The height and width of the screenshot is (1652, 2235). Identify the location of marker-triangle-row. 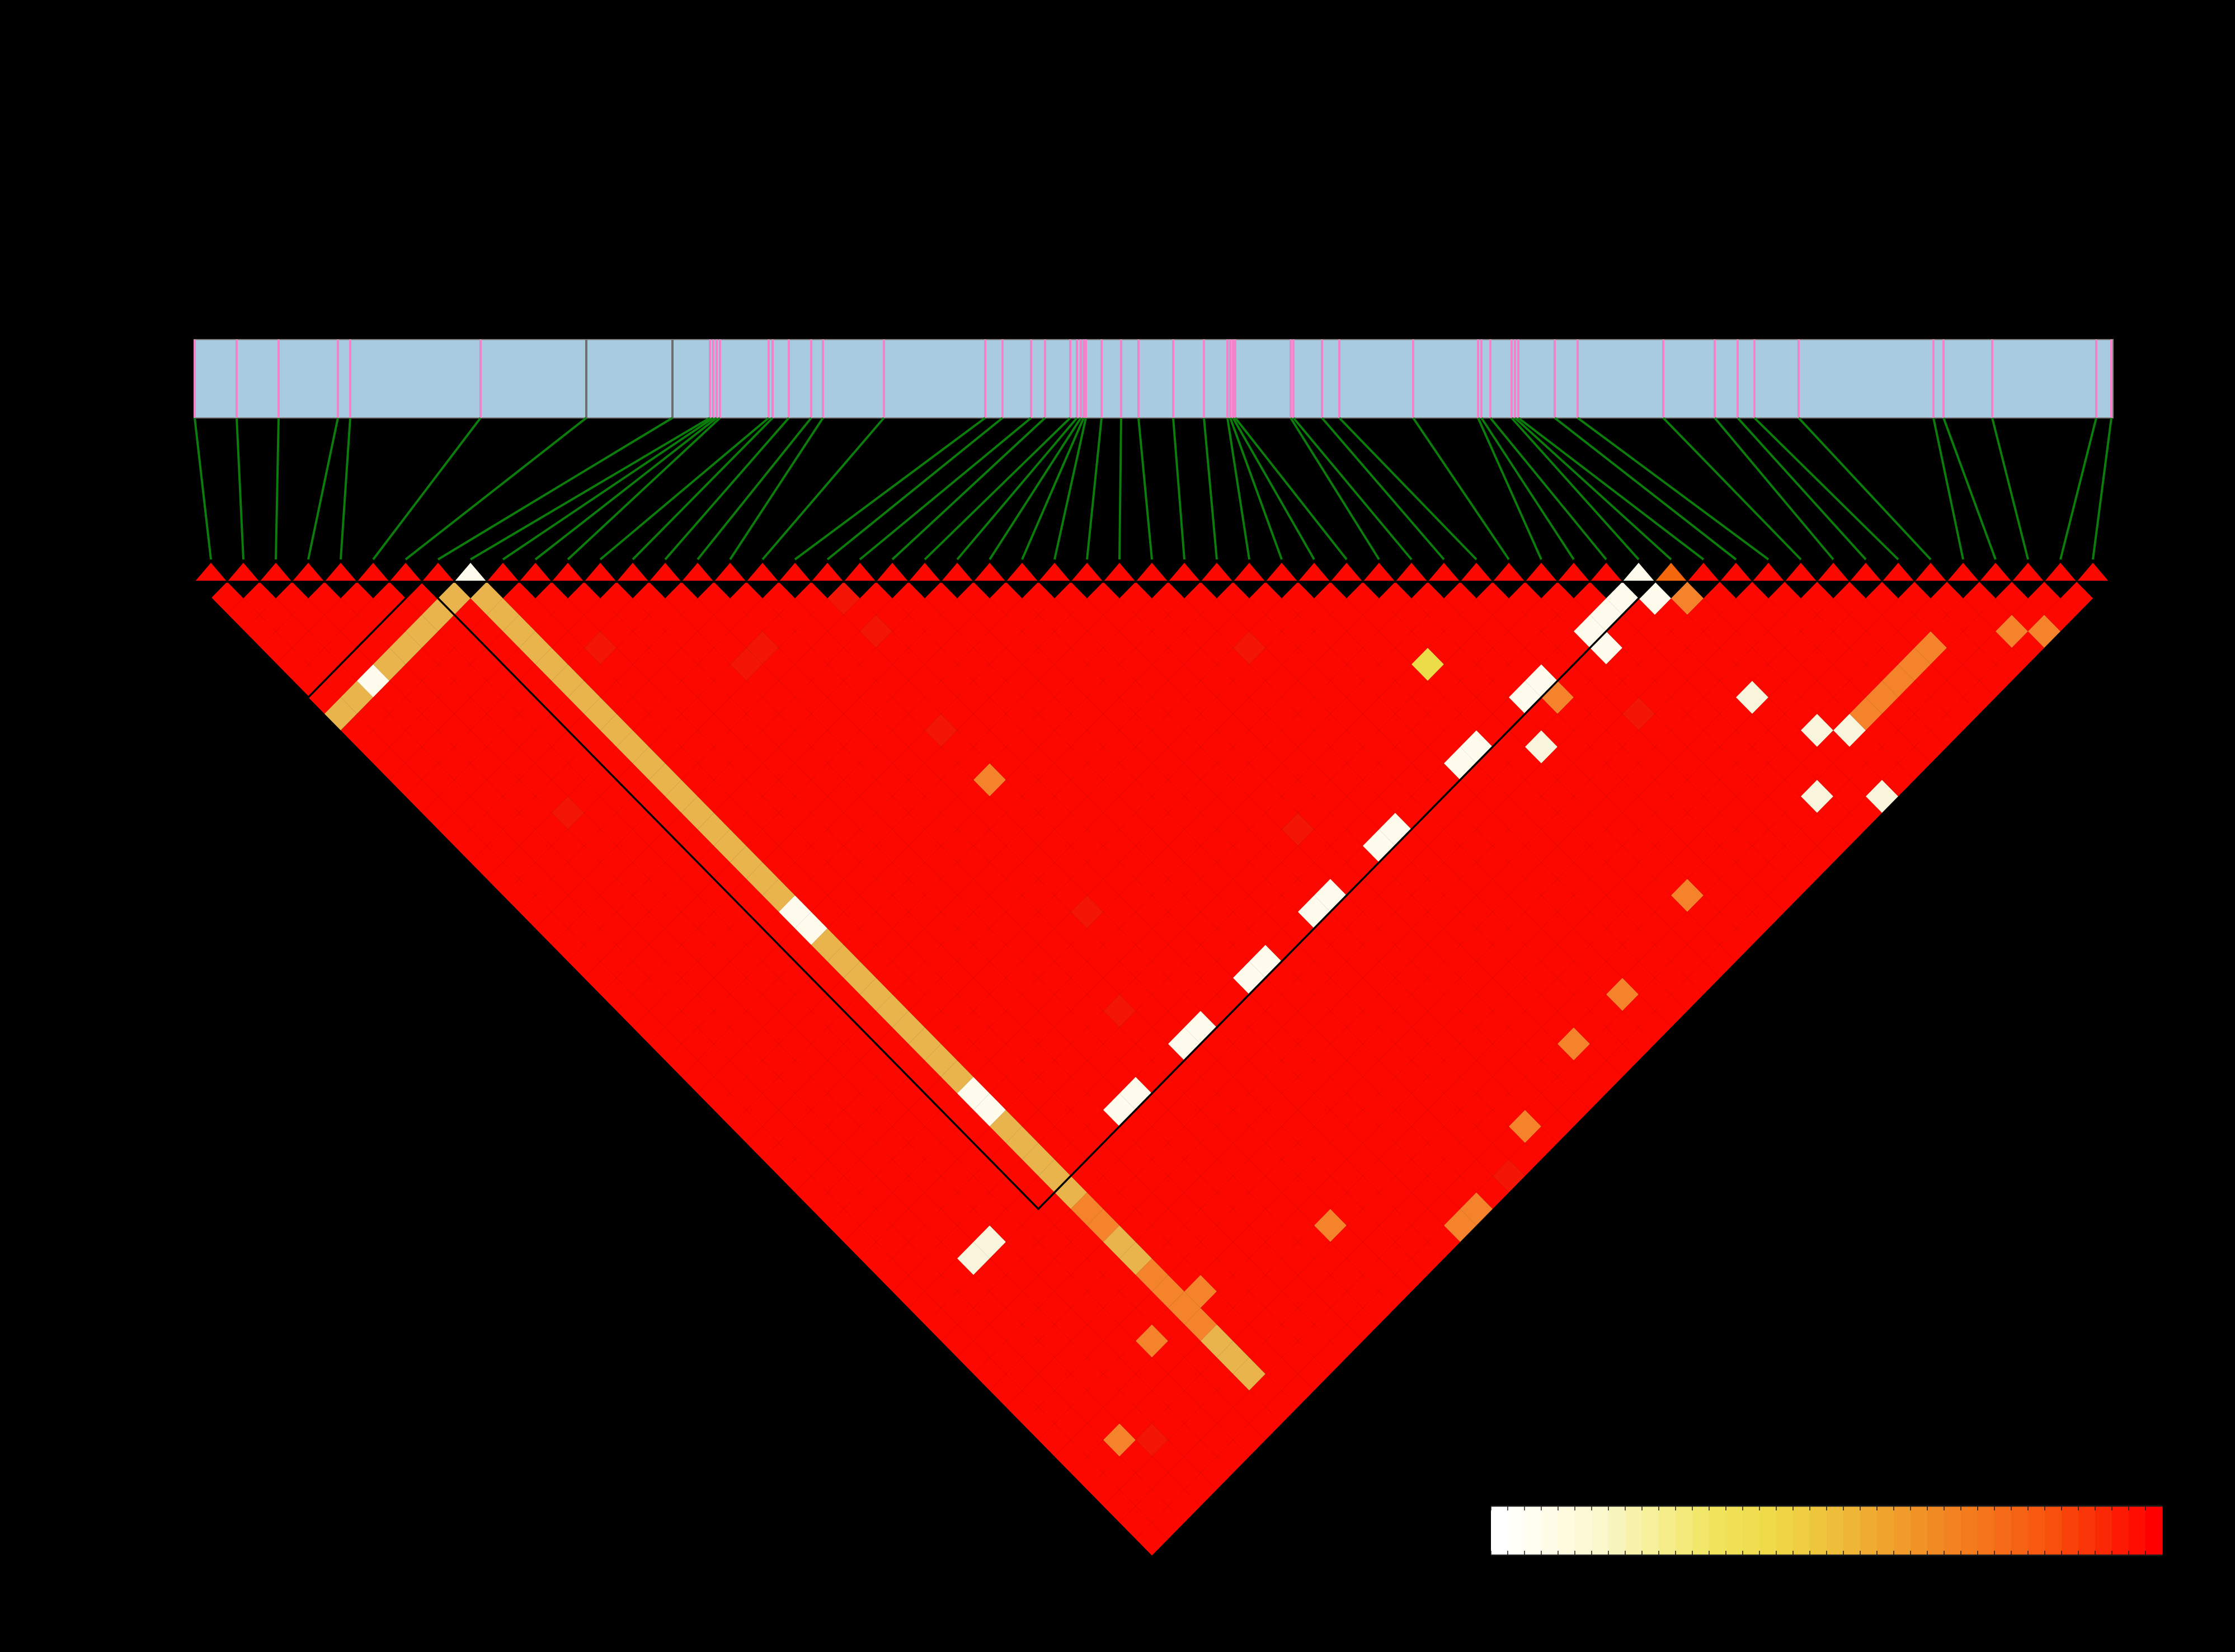
(1152, 573).